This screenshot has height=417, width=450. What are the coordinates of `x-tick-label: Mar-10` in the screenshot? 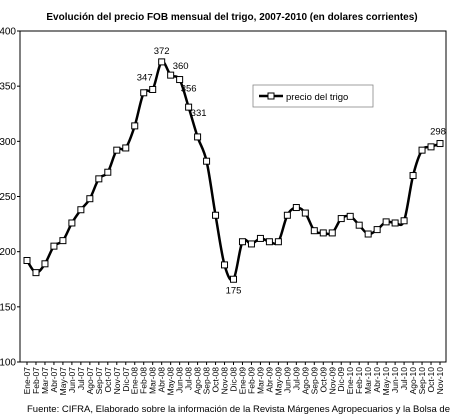 It's located at (368, 380).